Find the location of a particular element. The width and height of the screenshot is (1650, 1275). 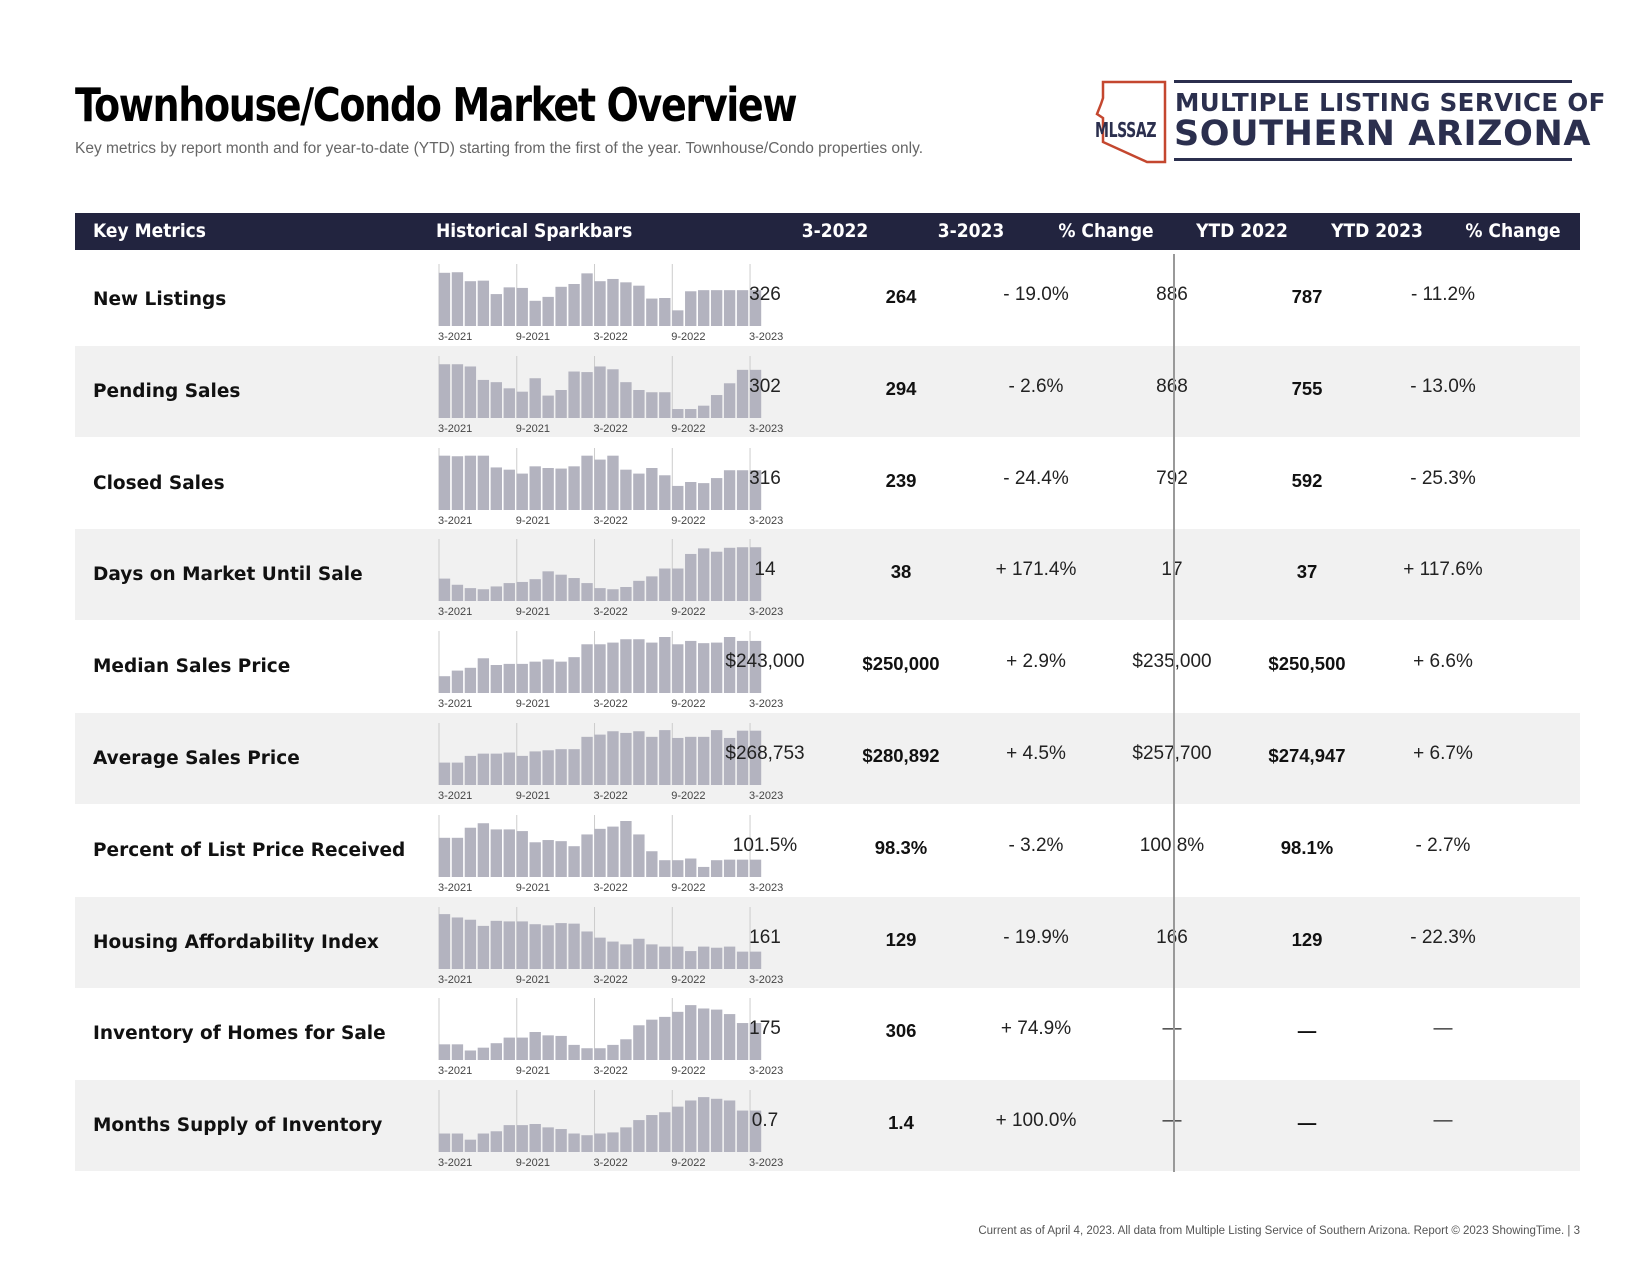

value-month-2022: 175 is located at coordinates (765, 1029).